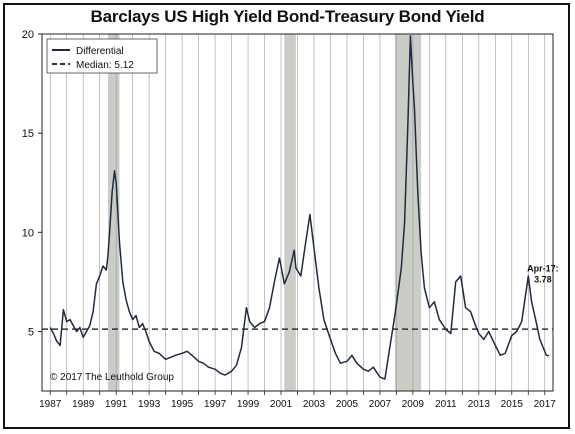  What do you see at coordinates (281, 404) in the screenshot?
I see `x-tick-label-2001: 2001` at bounding box center [281, 404].